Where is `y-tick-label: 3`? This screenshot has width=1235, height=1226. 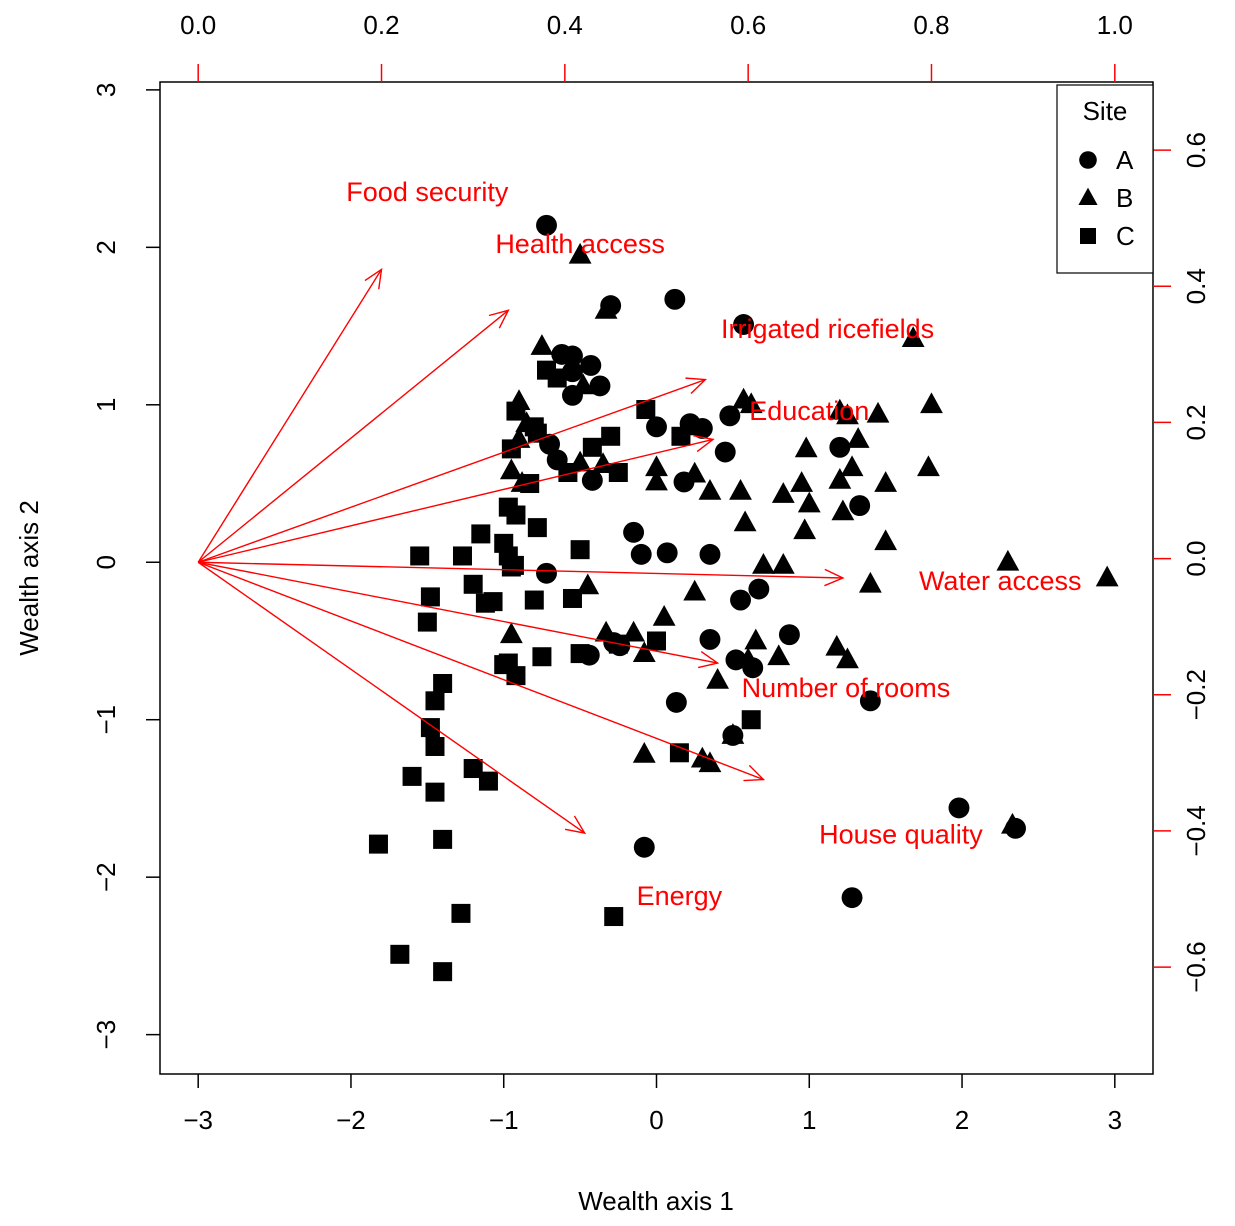
y-tick-label: 3 is located at coordinates (106, 90).